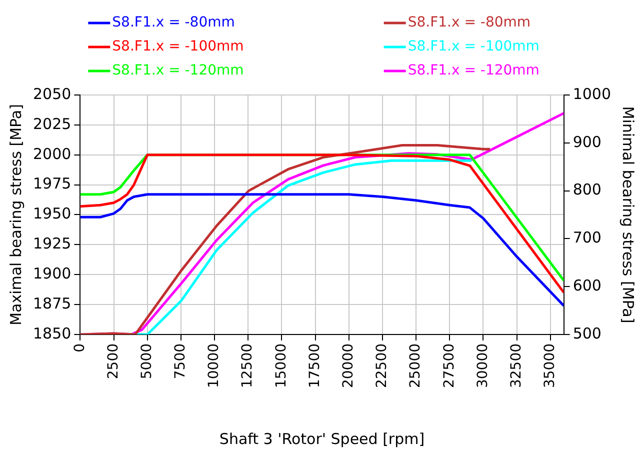 The width and height of the screenshot is (644, 457). I want to click on y-tick-label: 1975, so click(52, 183).